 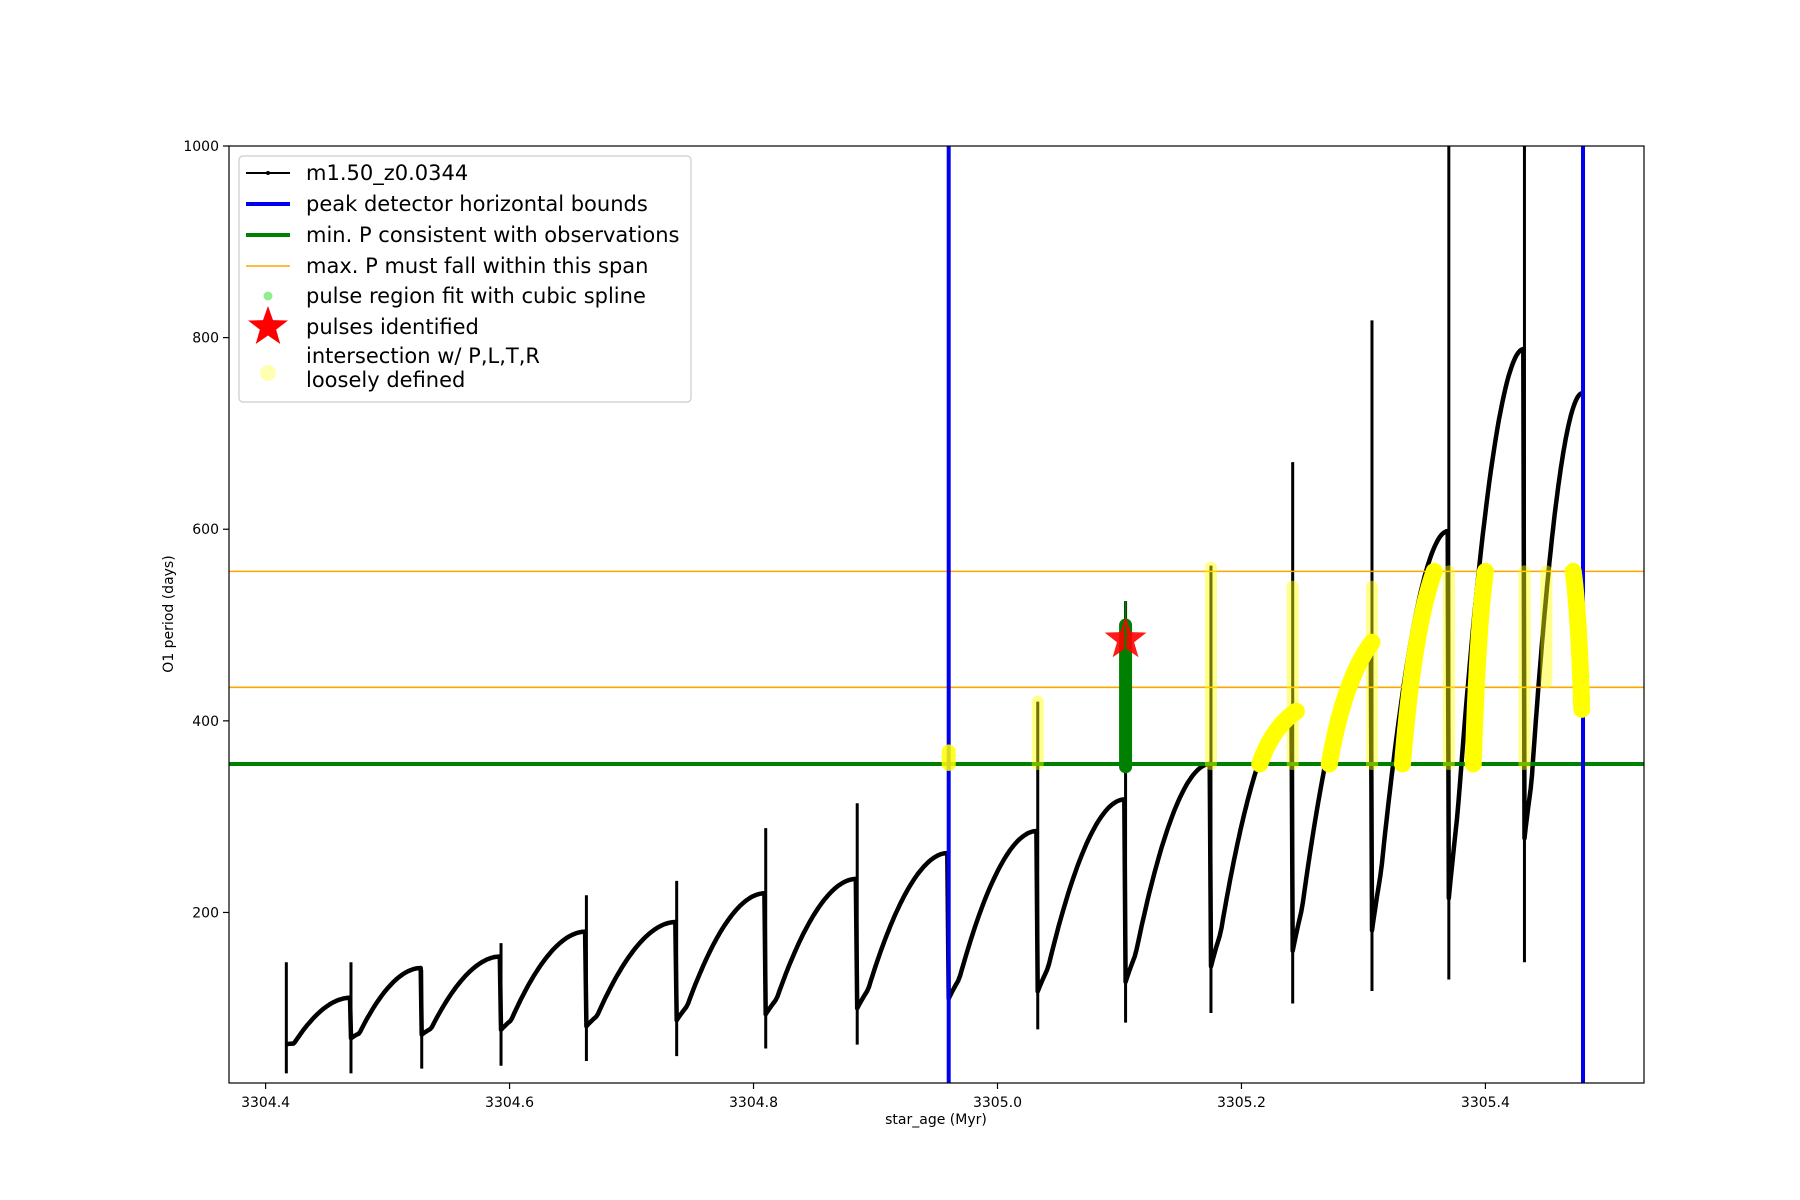 What do you see at coordinates (936, 1120) in the screenshot?
I see `x-axis-label: star_age (Myr)` at bounding box center [936, 1120].